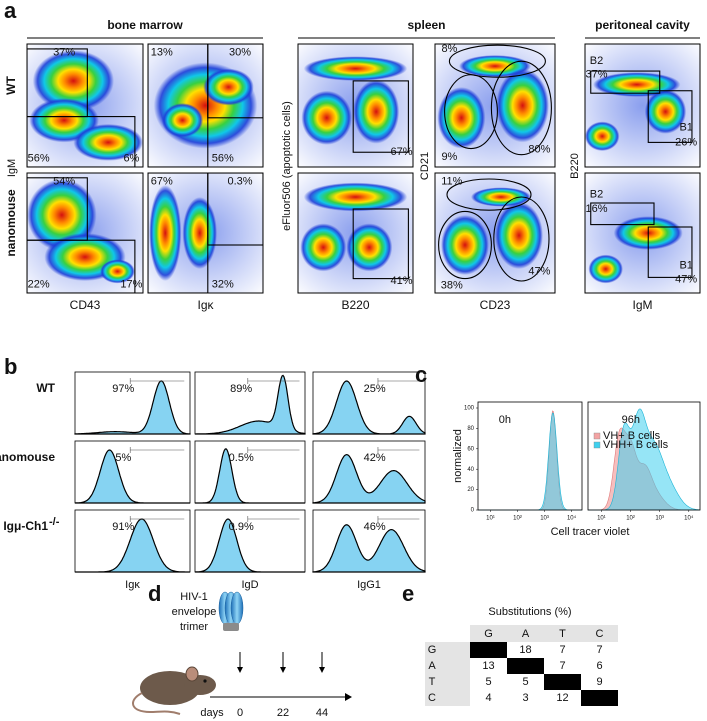 The height and width of the screenshot is (721, 707). What do you see at coordinates (488, 682) in the screenshot?
I see `table-value: 5` at bounding box center [488, 682].